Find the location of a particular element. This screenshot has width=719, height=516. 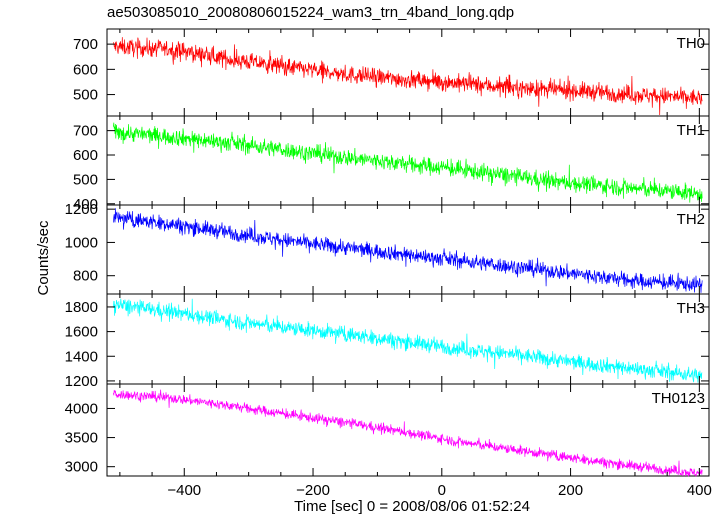

y-tick-label-th1-400: 400 is located at coordinates (85, 204).